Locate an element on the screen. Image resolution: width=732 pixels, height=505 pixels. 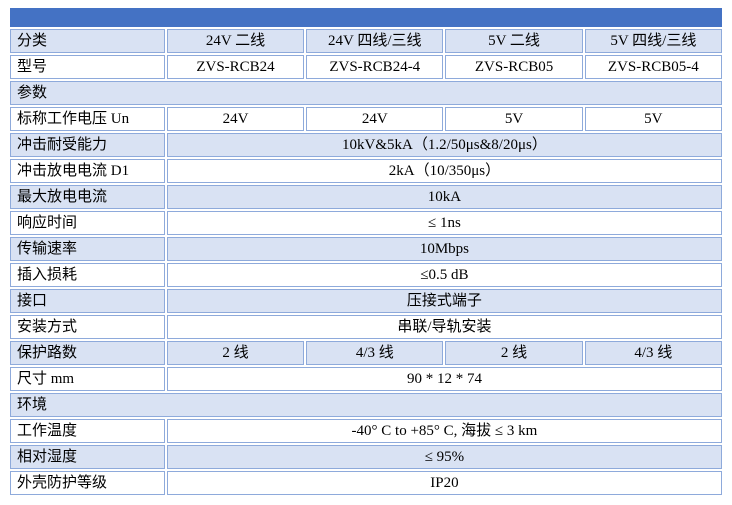
section-parameters-cell-0: 参数 is located at coordinates (366, 93).